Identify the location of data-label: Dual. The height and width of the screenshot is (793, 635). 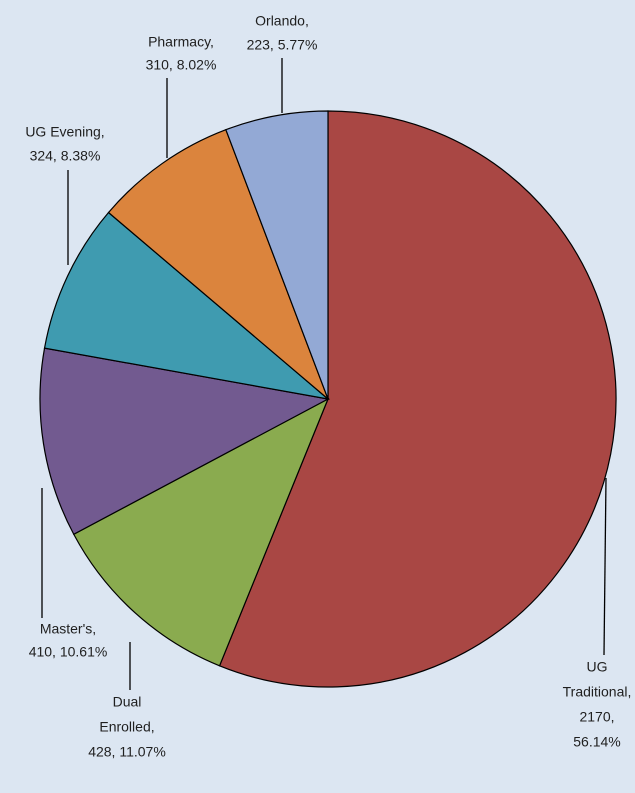
(127, 702).